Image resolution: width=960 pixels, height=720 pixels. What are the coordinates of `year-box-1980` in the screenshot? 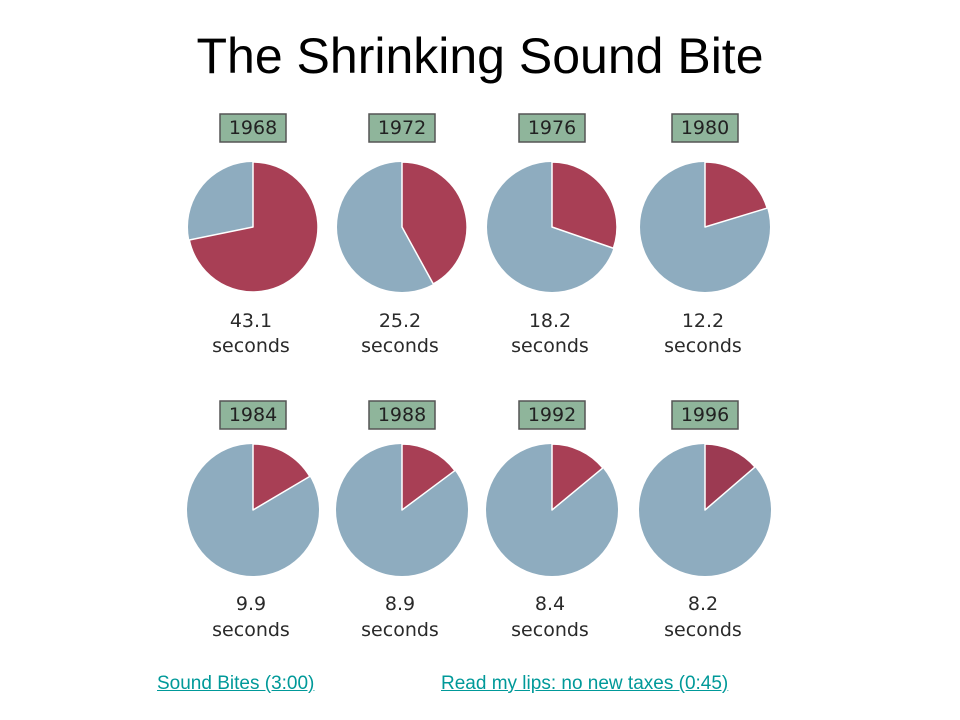 It's located at (705, 128).